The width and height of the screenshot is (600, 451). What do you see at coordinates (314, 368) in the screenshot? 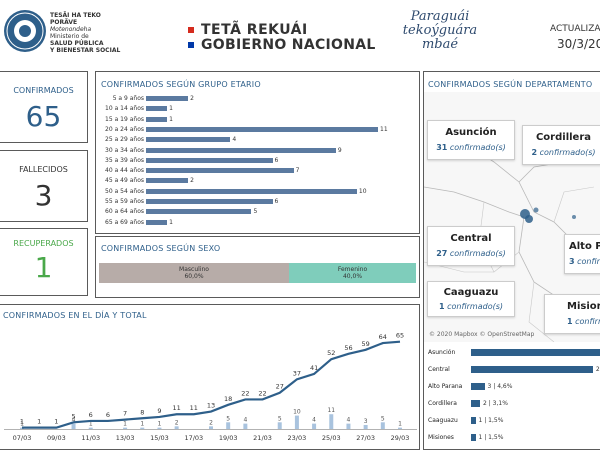
I see `cumulative-label: 41` at bounding box center [314, 368].